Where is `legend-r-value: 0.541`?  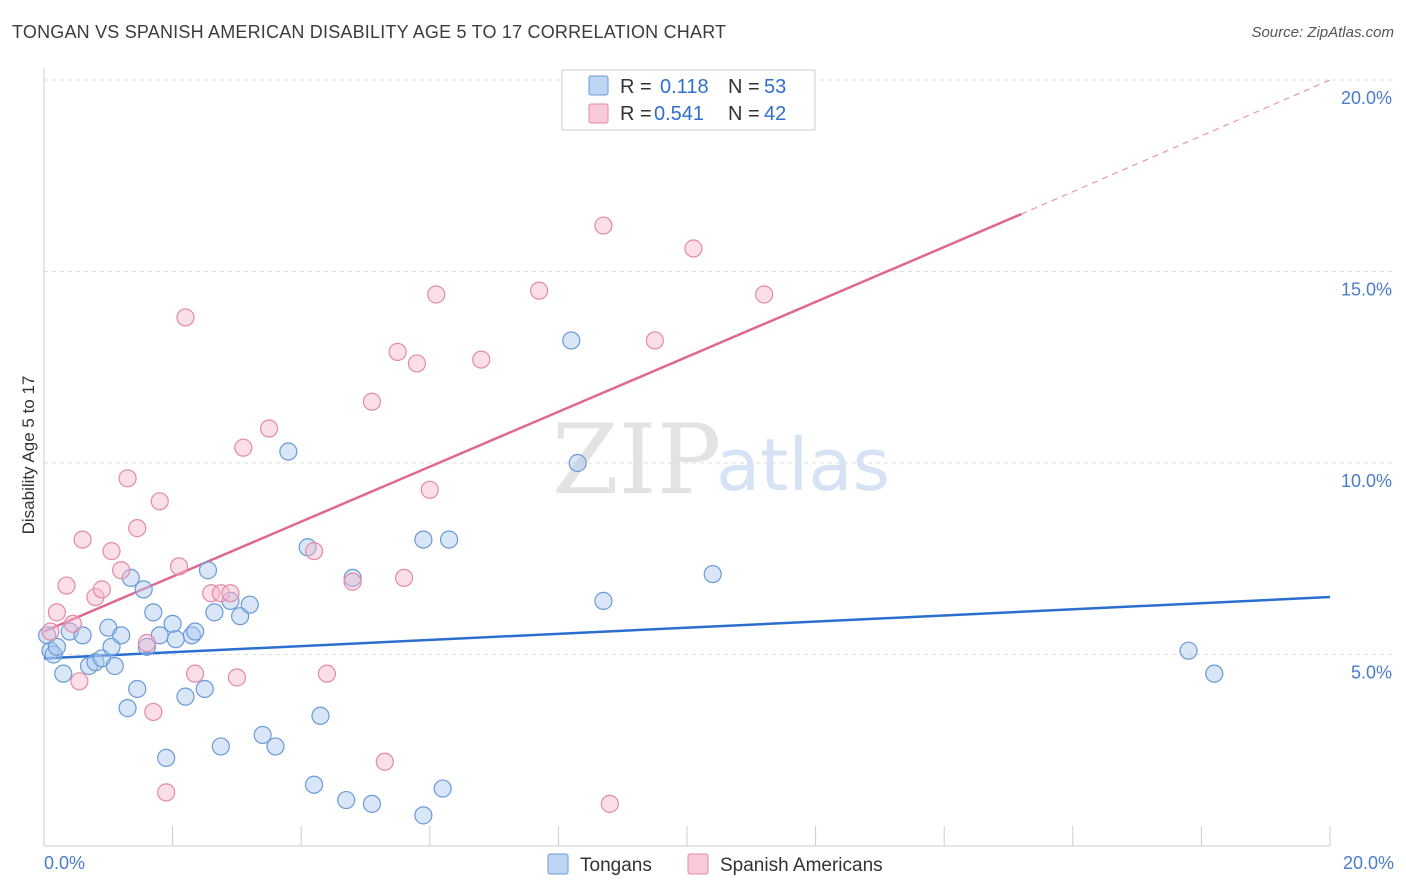
legend-r-value: 0.541 is located at coordinates (679, 114).